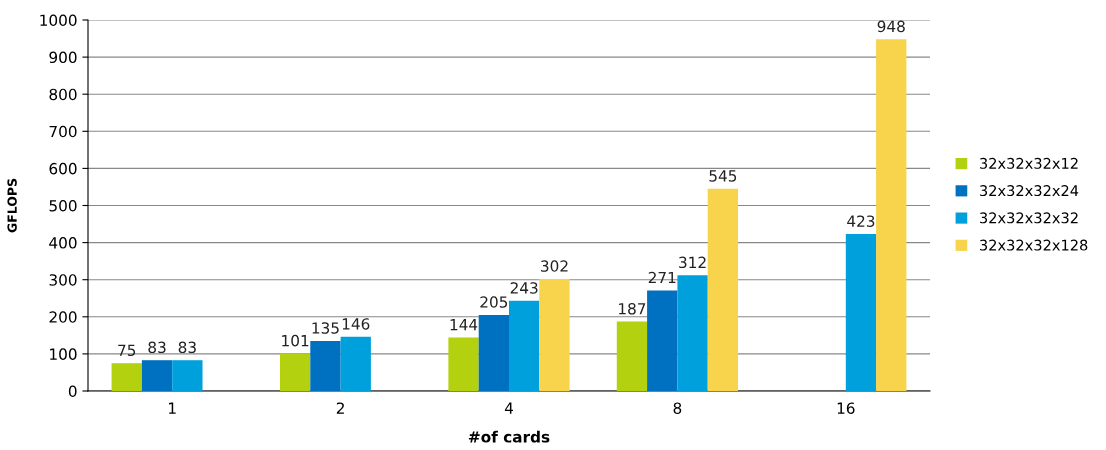  What do you see at coordinates (524, 288) in the screenshot?
I see `data-label: 243` at bounding box center [524, 288].